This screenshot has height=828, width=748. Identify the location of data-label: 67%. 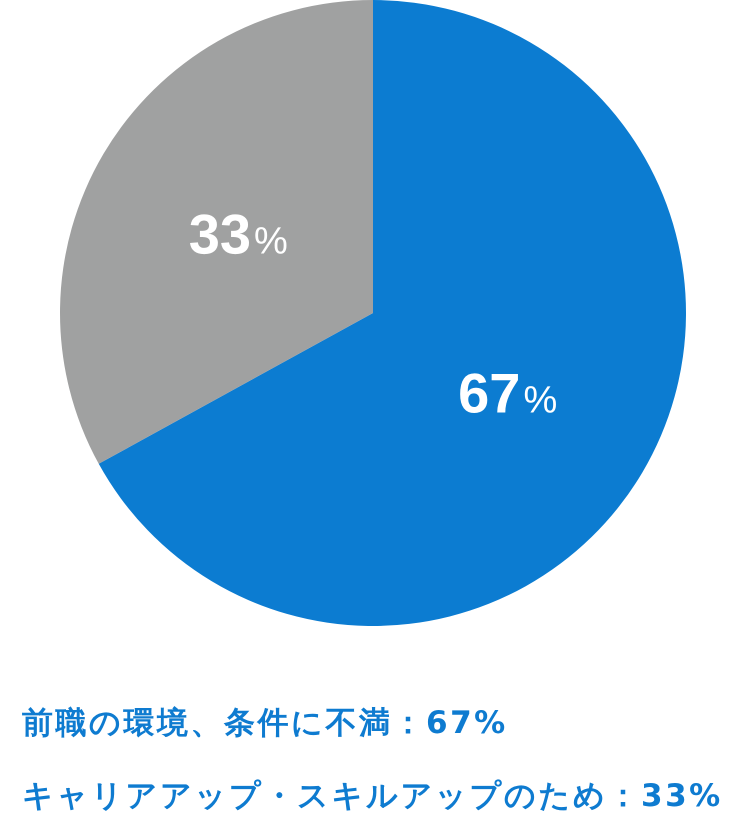
(508, 393).